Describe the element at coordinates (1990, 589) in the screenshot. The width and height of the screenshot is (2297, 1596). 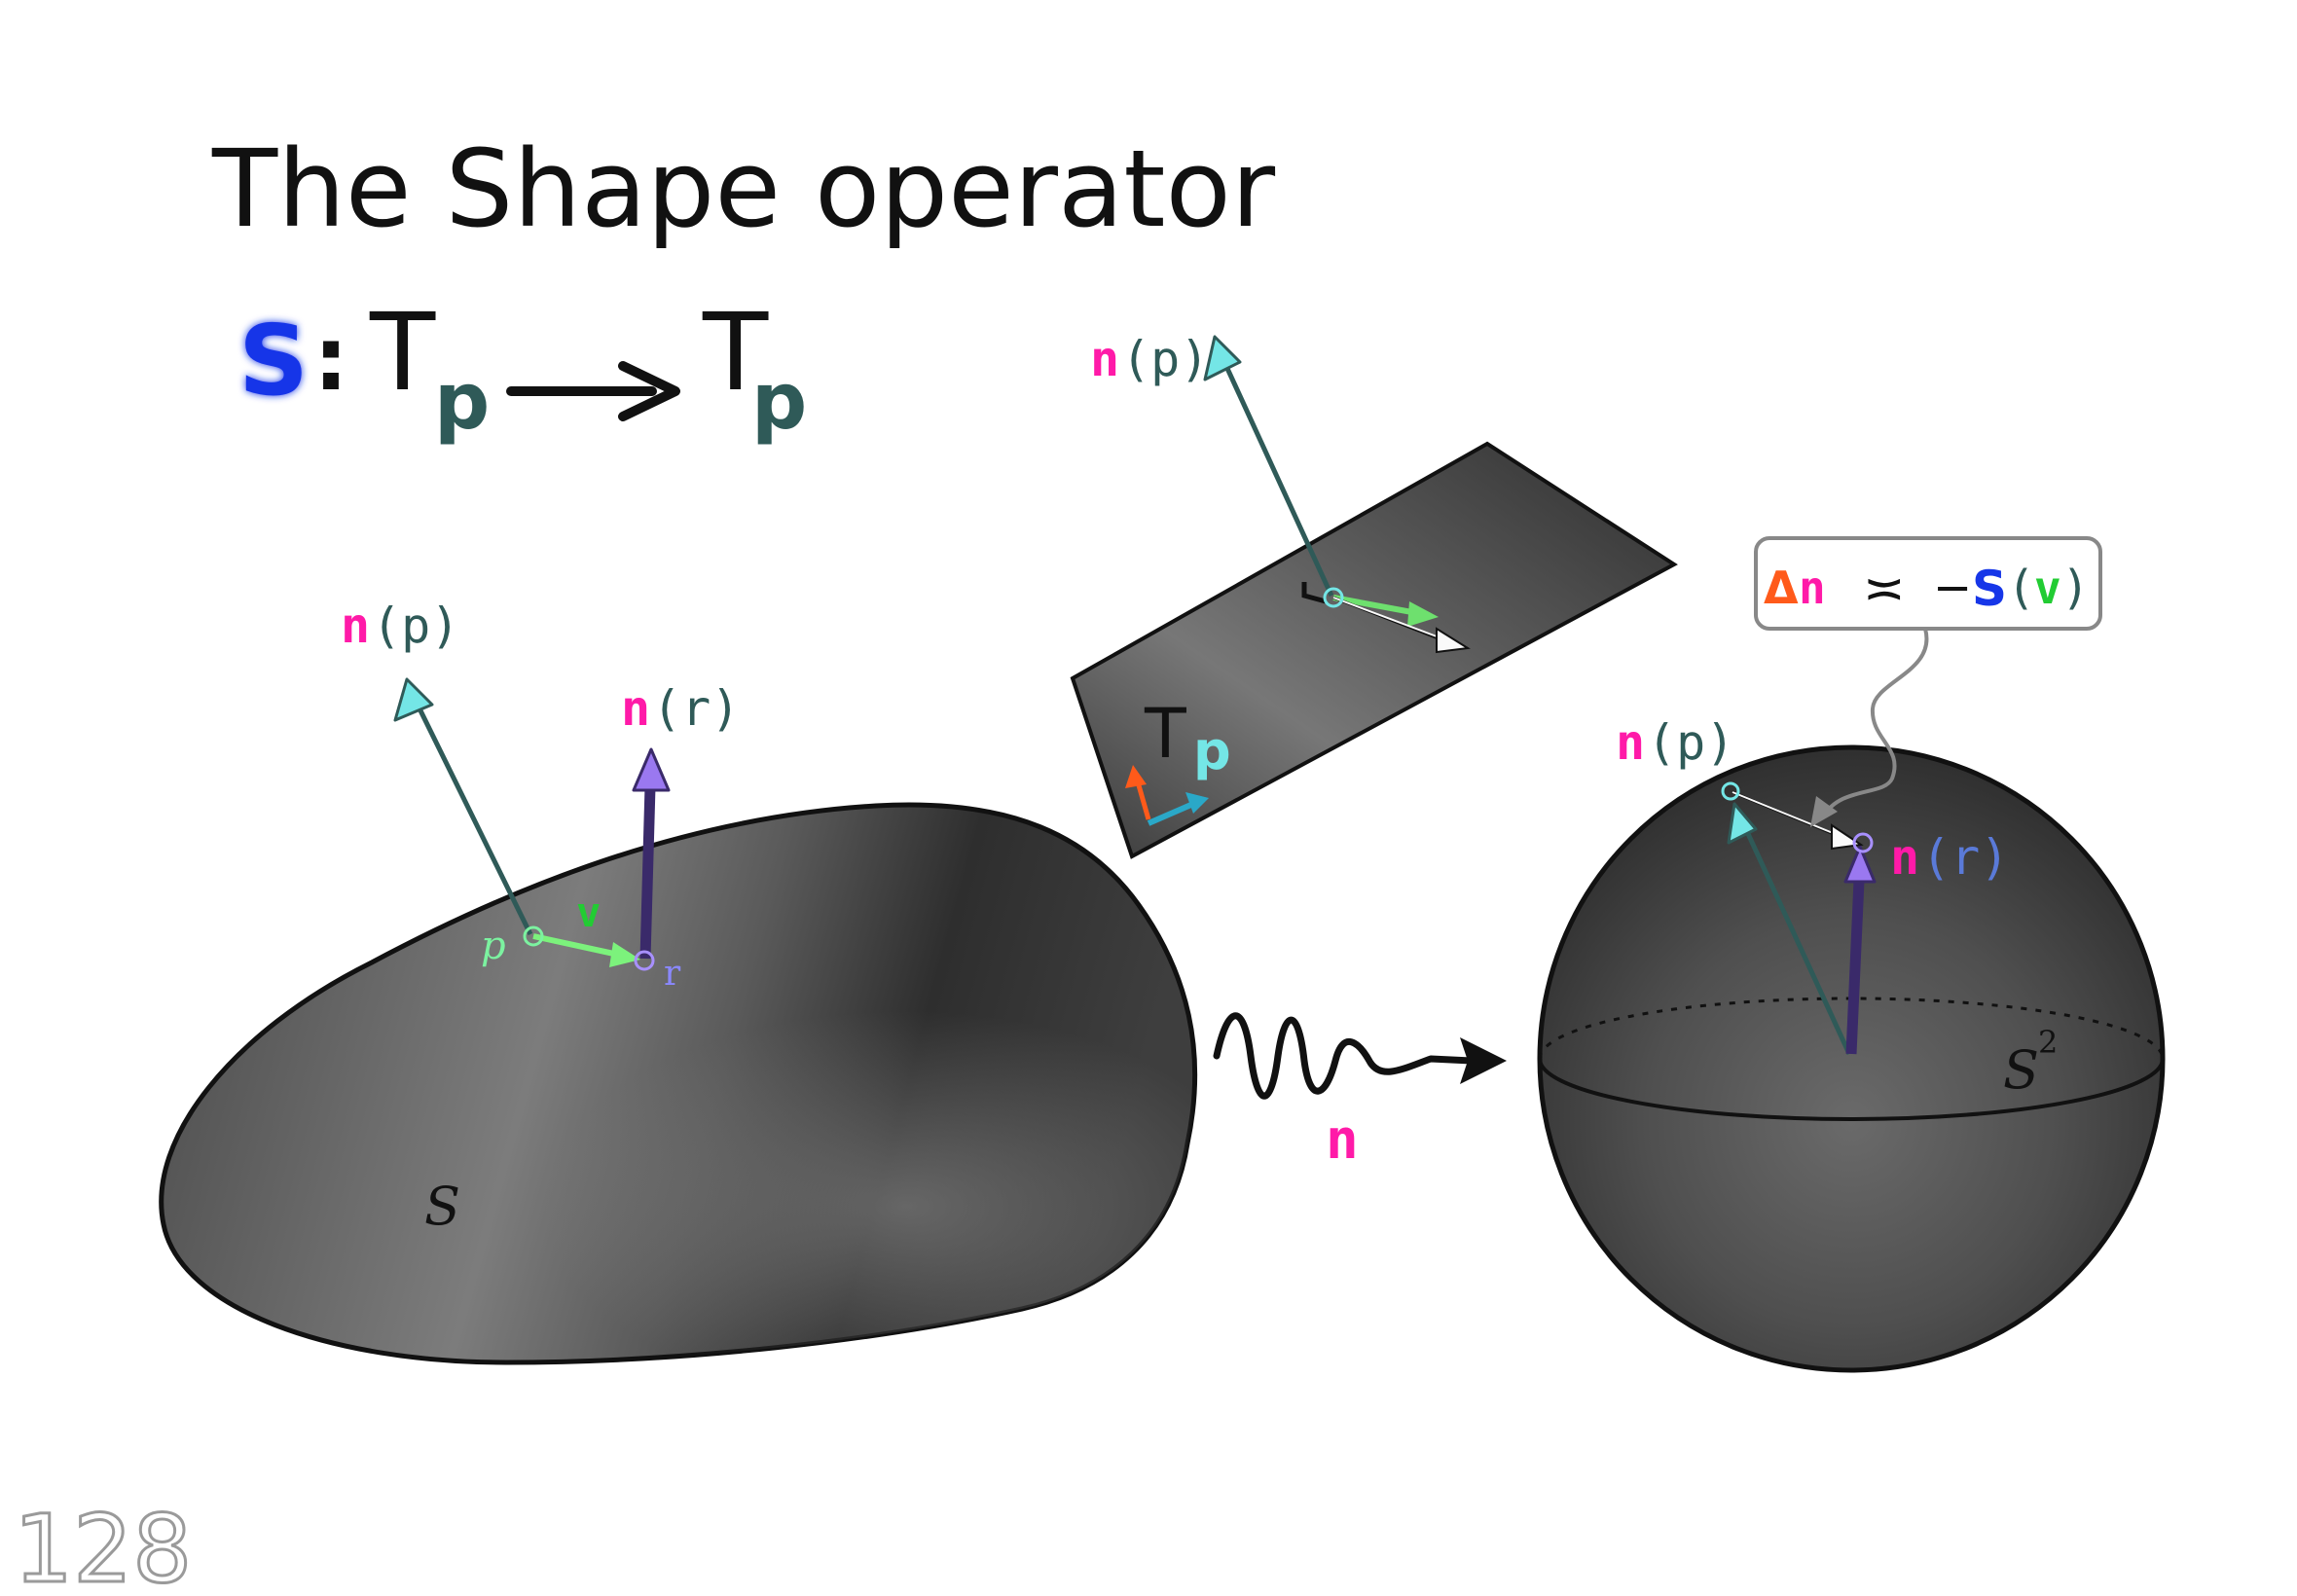
I see `callout-S: S` at that location.